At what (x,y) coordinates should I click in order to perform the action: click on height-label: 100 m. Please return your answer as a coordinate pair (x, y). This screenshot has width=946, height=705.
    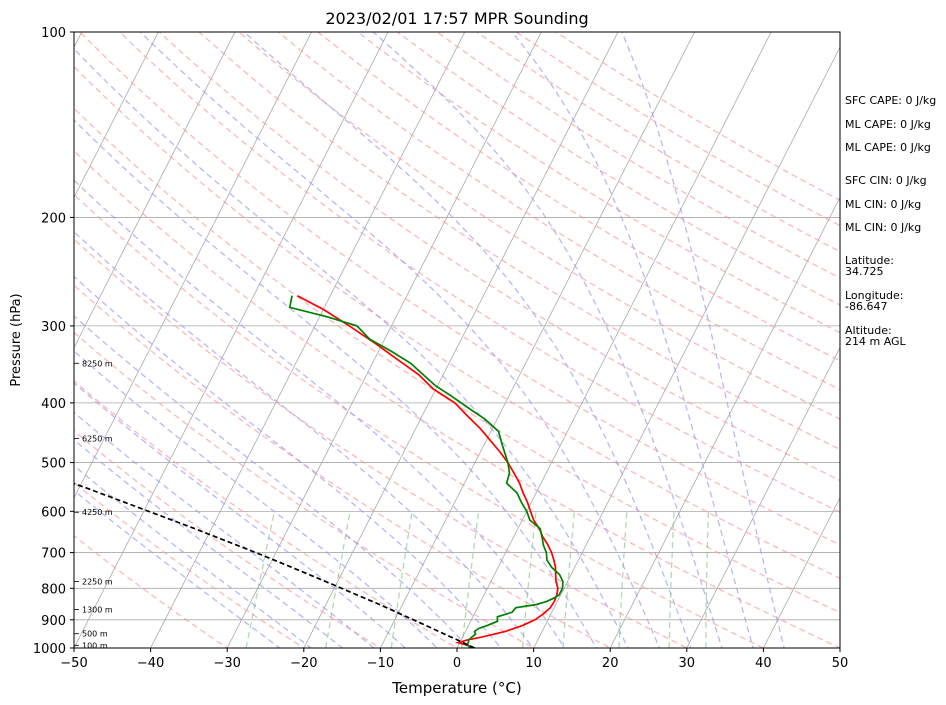
    Looking at the image, I should click on (95, 645).